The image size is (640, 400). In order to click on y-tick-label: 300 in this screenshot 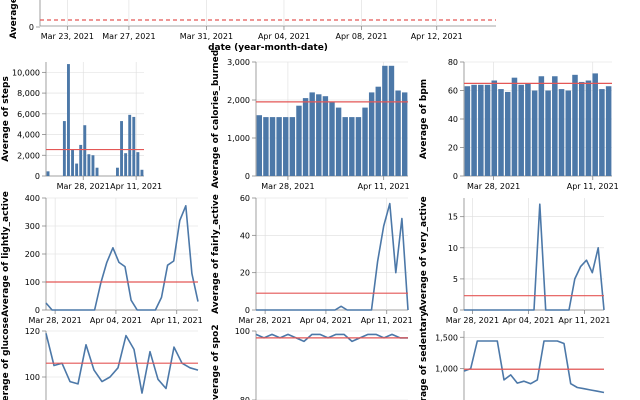, I will do `click(32, 226)`.